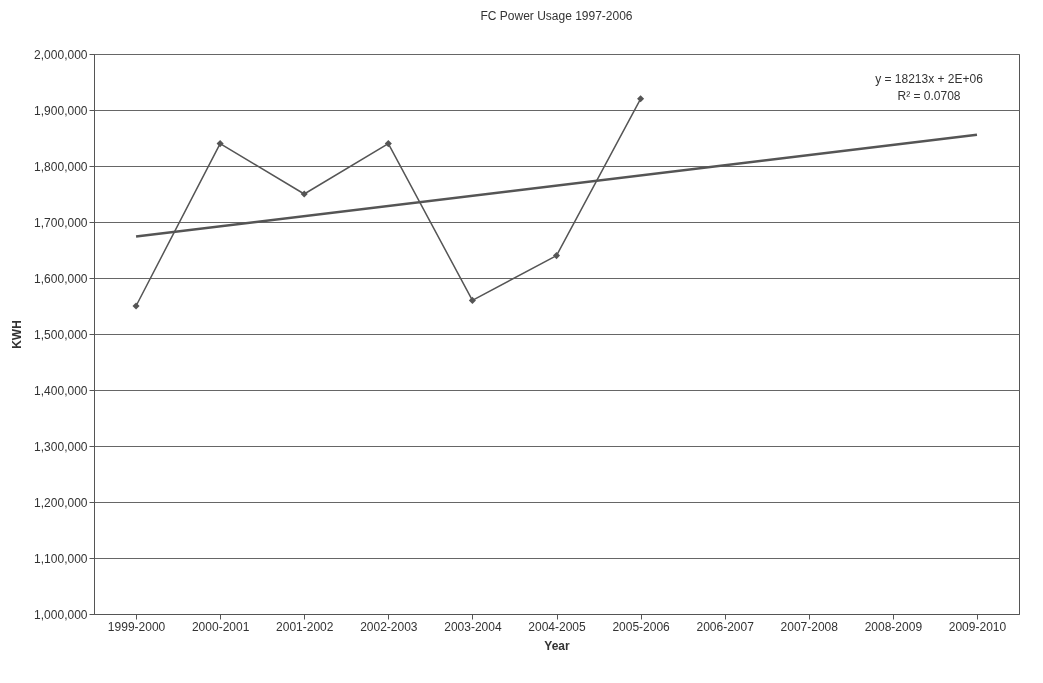 This screenshot has height=683, width=1043. I want to click on x-tick-label: 2007-2008, so click(809, 626).